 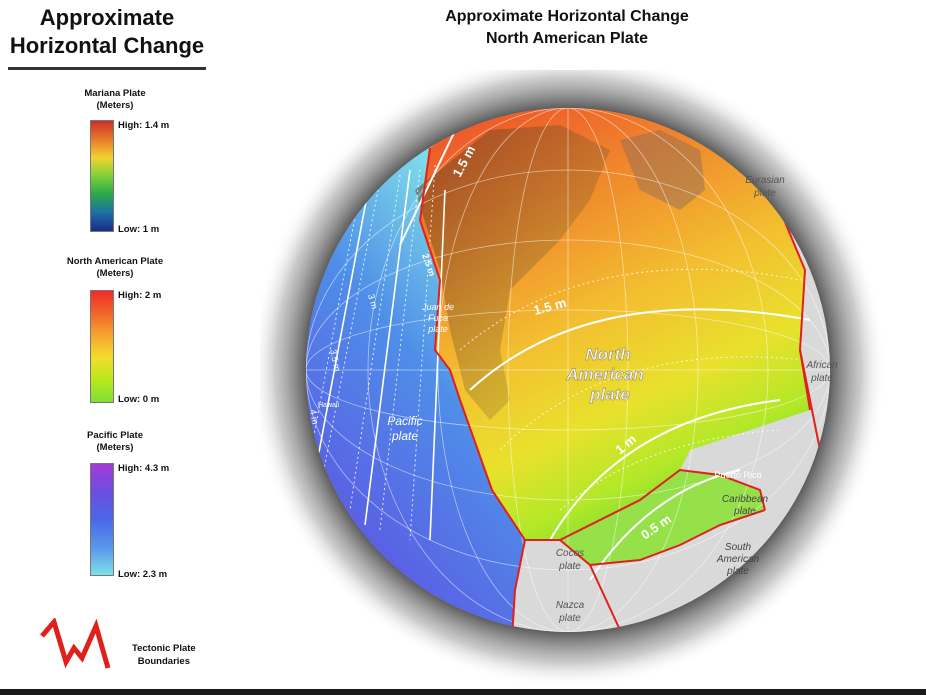 I want to click on juan-de-fuca-label-line2: Fuca, so click(x=438, y=318).